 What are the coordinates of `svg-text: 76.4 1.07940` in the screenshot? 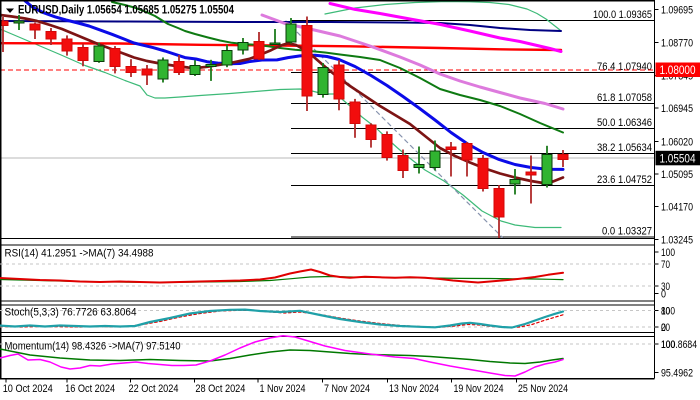 It's located at (624, 67).